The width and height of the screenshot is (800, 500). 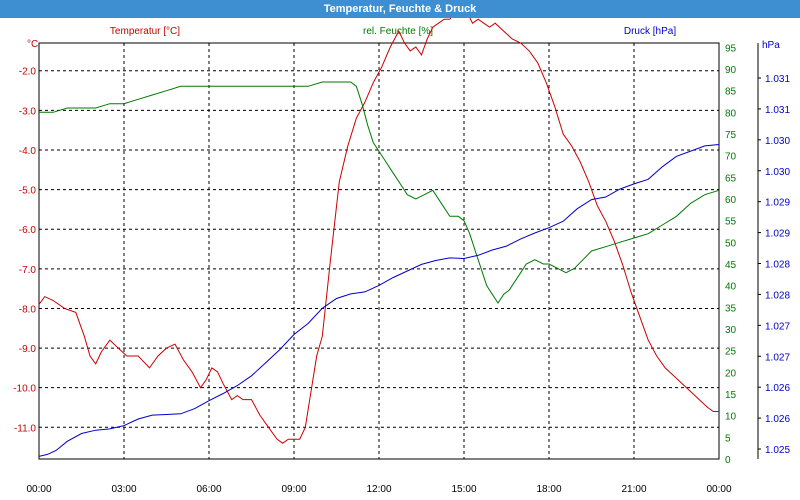 What do you see at coordinates (731, 48) in the screenshot?
I see `humidity-tick-label: 95` at bounding box center [731, 48].